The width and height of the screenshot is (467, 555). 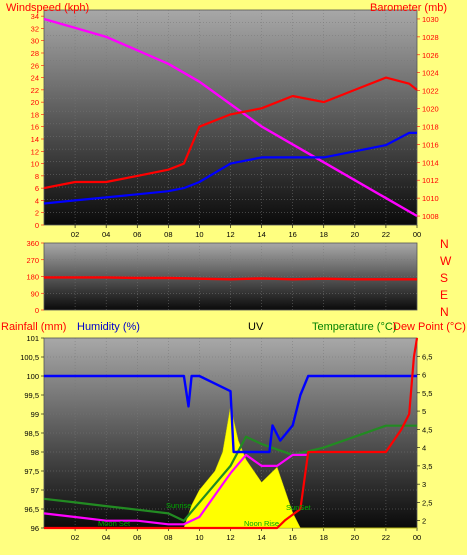 What do you see at coordinates (430, 126) in the screenshot?
I see `y-tick-label: 1018` at bounding box center [430, 126].